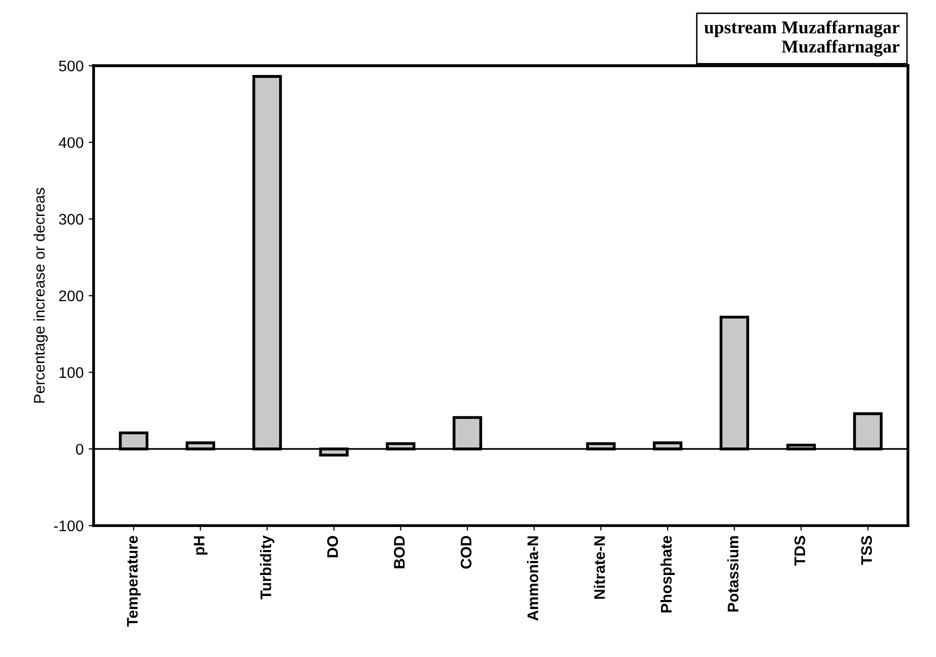 Image resolution: width=936 pixels, height=657 pixels. Describe the element at coordinates (332, 547) in the screenshot. I see `x-tick-label: DO` at that location.